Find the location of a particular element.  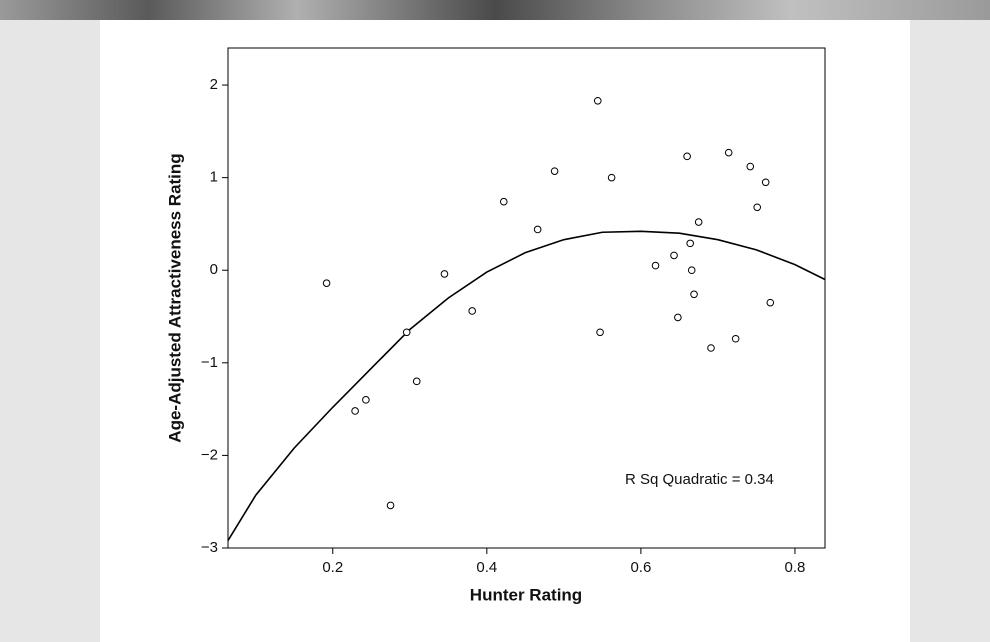

banner is located at coordinates (495, 10).